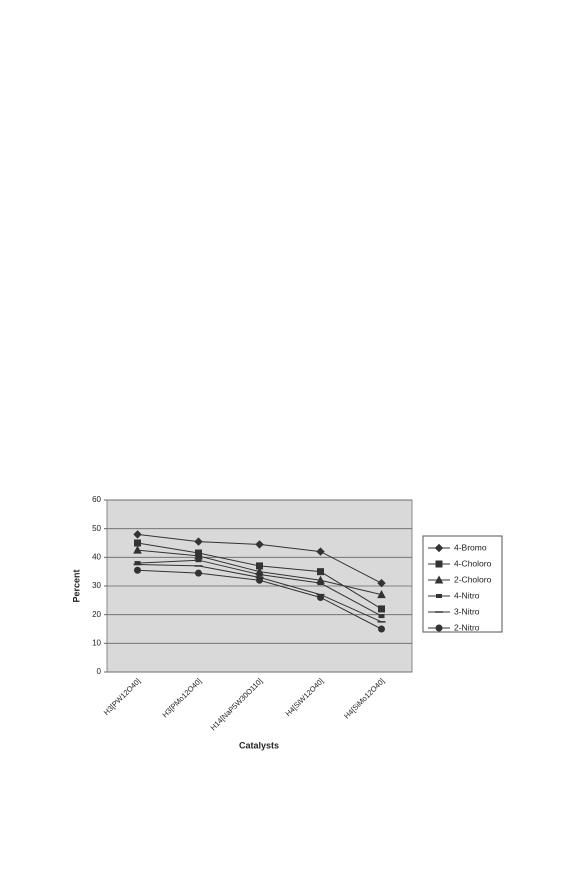 The height and width of the screenshot is (869, 576). Describe the element at coordinates (96, 585) in the screenshot. I see `y-tick-label: 30` at that location.